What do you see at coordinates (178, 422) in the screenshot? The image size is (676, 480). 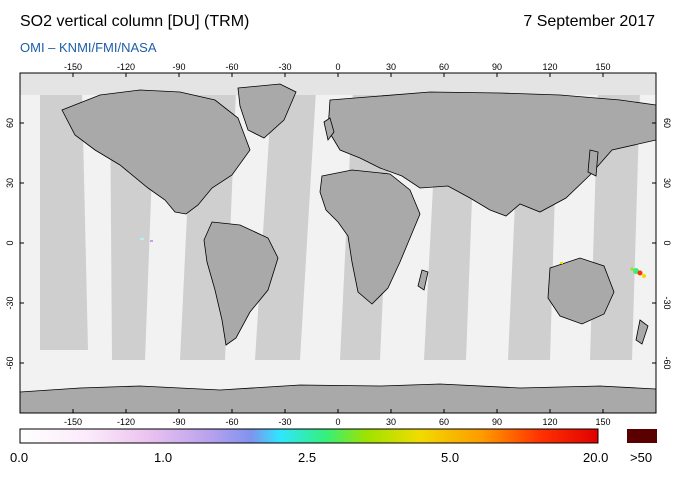 I see `lon-label-bottom: -90` at bounding box center [178, 422].